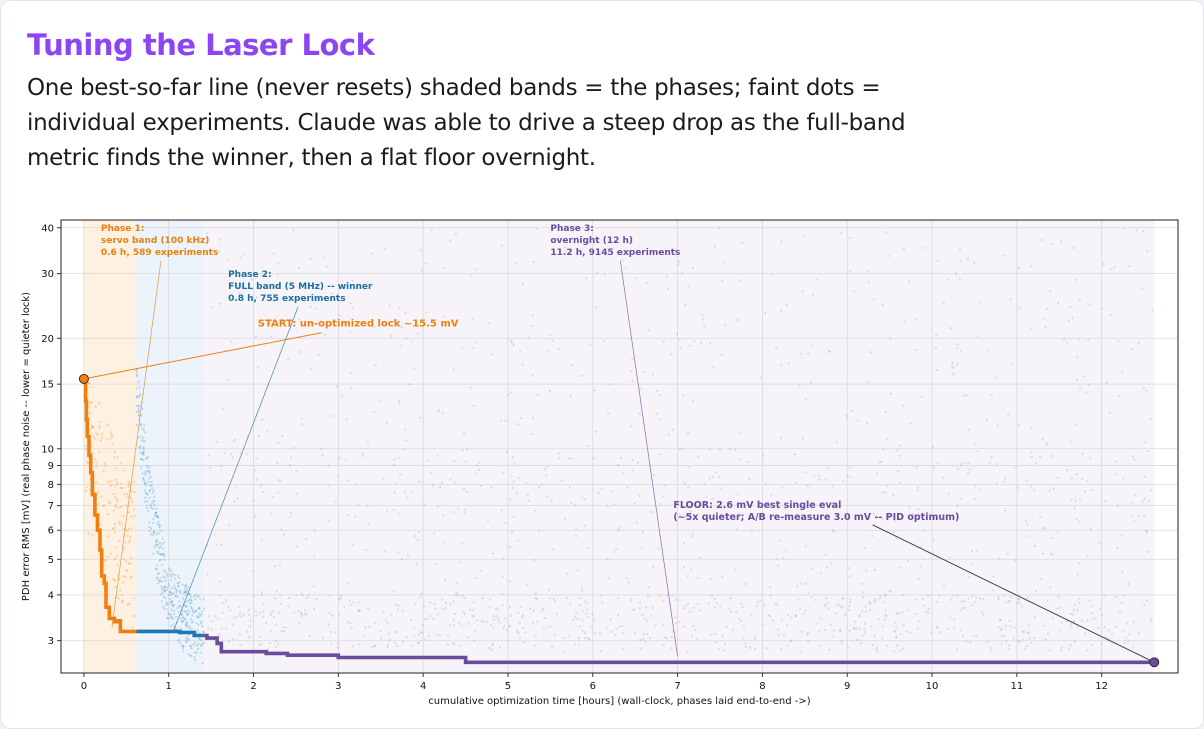 This screenshot has width=1204, height=729. Describe the element at coordinates (235, 469) in the screenshot. I see `phase-leader-line` at that location.